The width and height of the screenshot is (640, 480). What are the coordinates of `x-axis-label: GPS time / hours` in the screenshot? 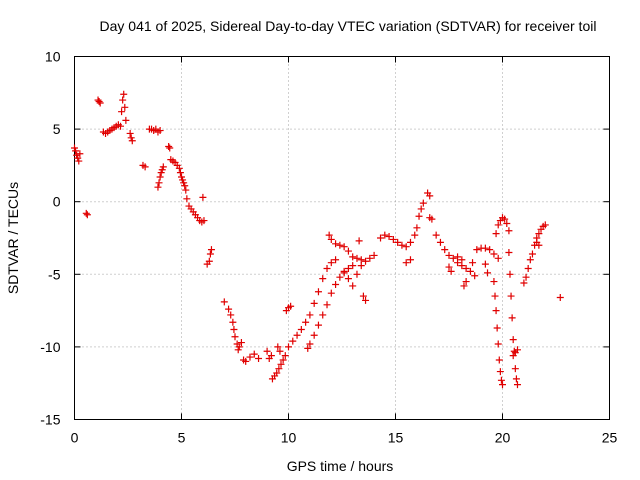 It's located at (340, 466).